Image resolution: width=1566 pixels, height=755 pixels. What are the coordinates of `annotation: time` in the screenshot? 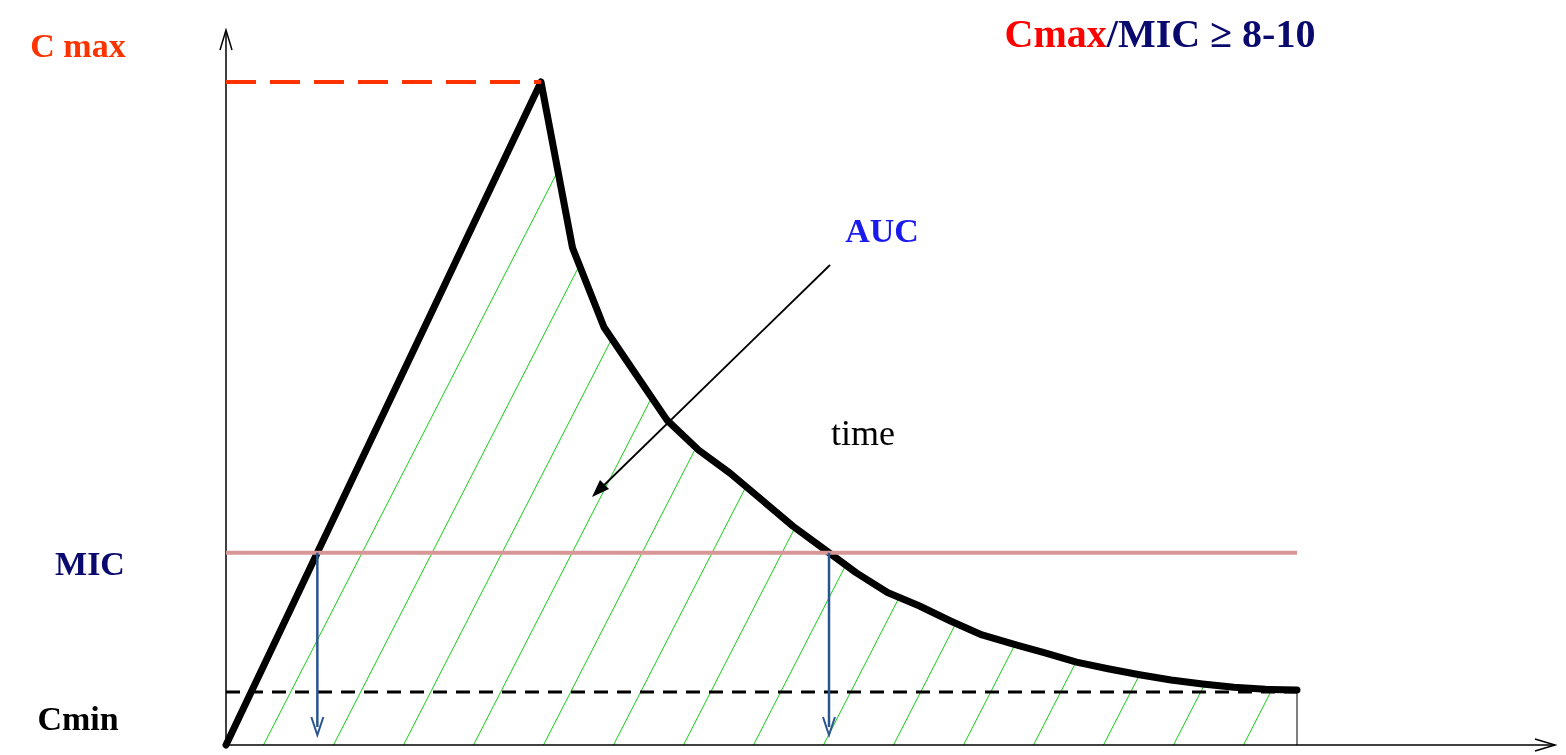 It's located at (863, 433).